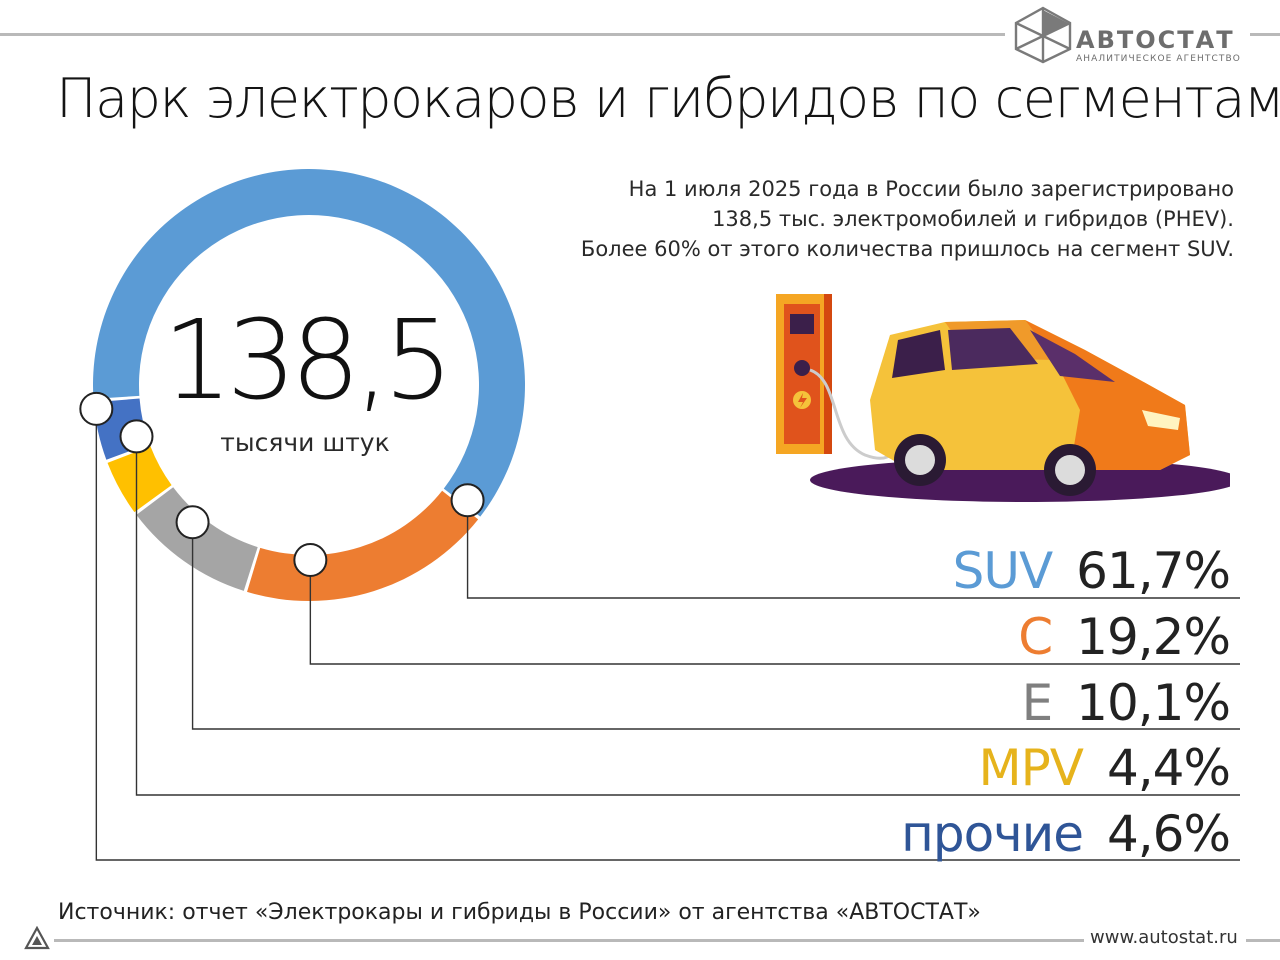 Image resolution: width=1280 pixels, height=960 pixels. What do you see at coordinates (1153, 571) in the screenshot?
I see `legend-value: 61,7%` at bounding box center [1153, 571].